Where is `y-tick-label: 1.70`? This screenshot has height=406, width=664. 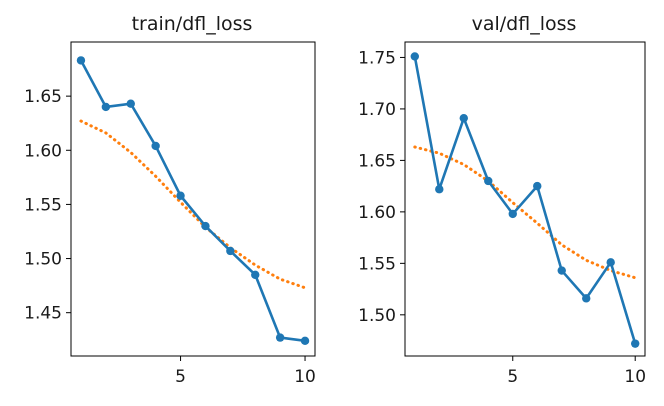 y-tick-label: 1.70 is located at coordinates (377, 110).